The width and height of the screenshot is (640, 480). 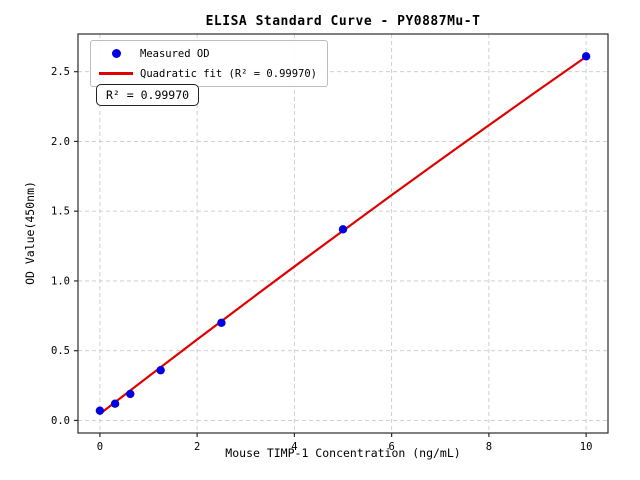 I want to click on quadratic-fit-line-icon, so click(x=116, y=73).